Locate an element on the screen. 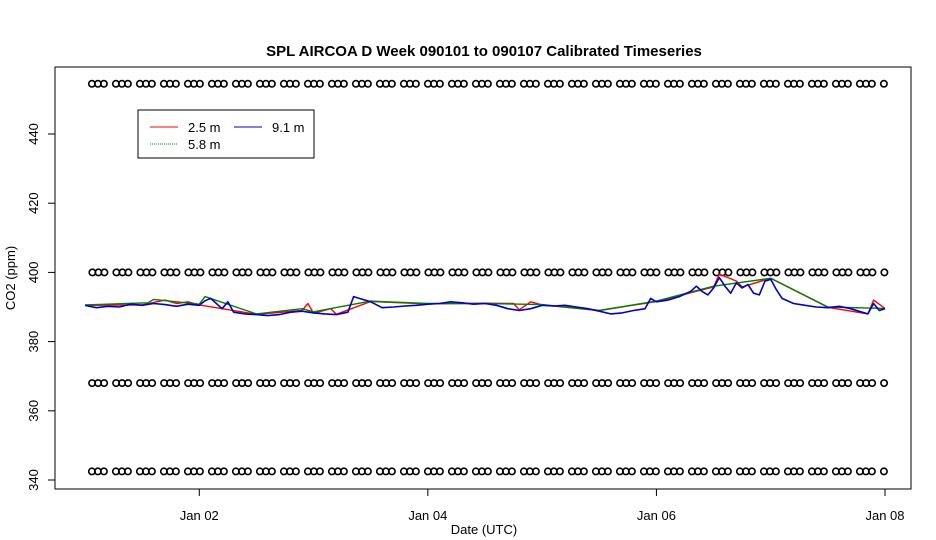  y-tick-label: 440 is located at coordinates (33, 134).